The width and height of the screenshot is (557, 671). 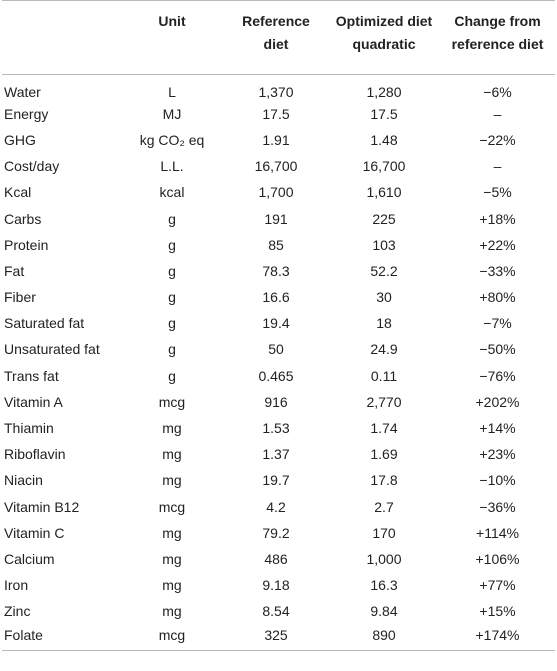 I want to click on row-reference-cell: 16.6, so click(x=276, y=297).